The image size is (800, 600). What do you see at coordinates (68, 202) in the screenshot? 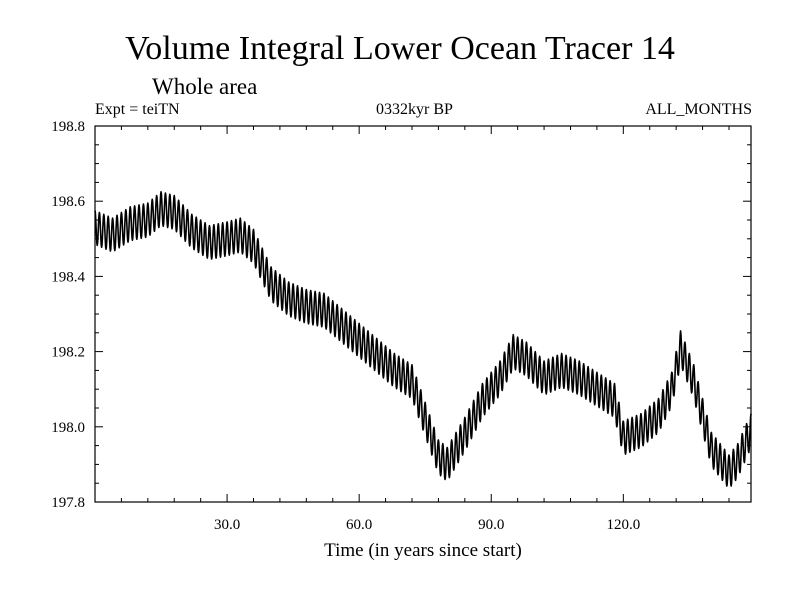
I see `y-tick-label: 198.6` at bounding box center [68, 202].